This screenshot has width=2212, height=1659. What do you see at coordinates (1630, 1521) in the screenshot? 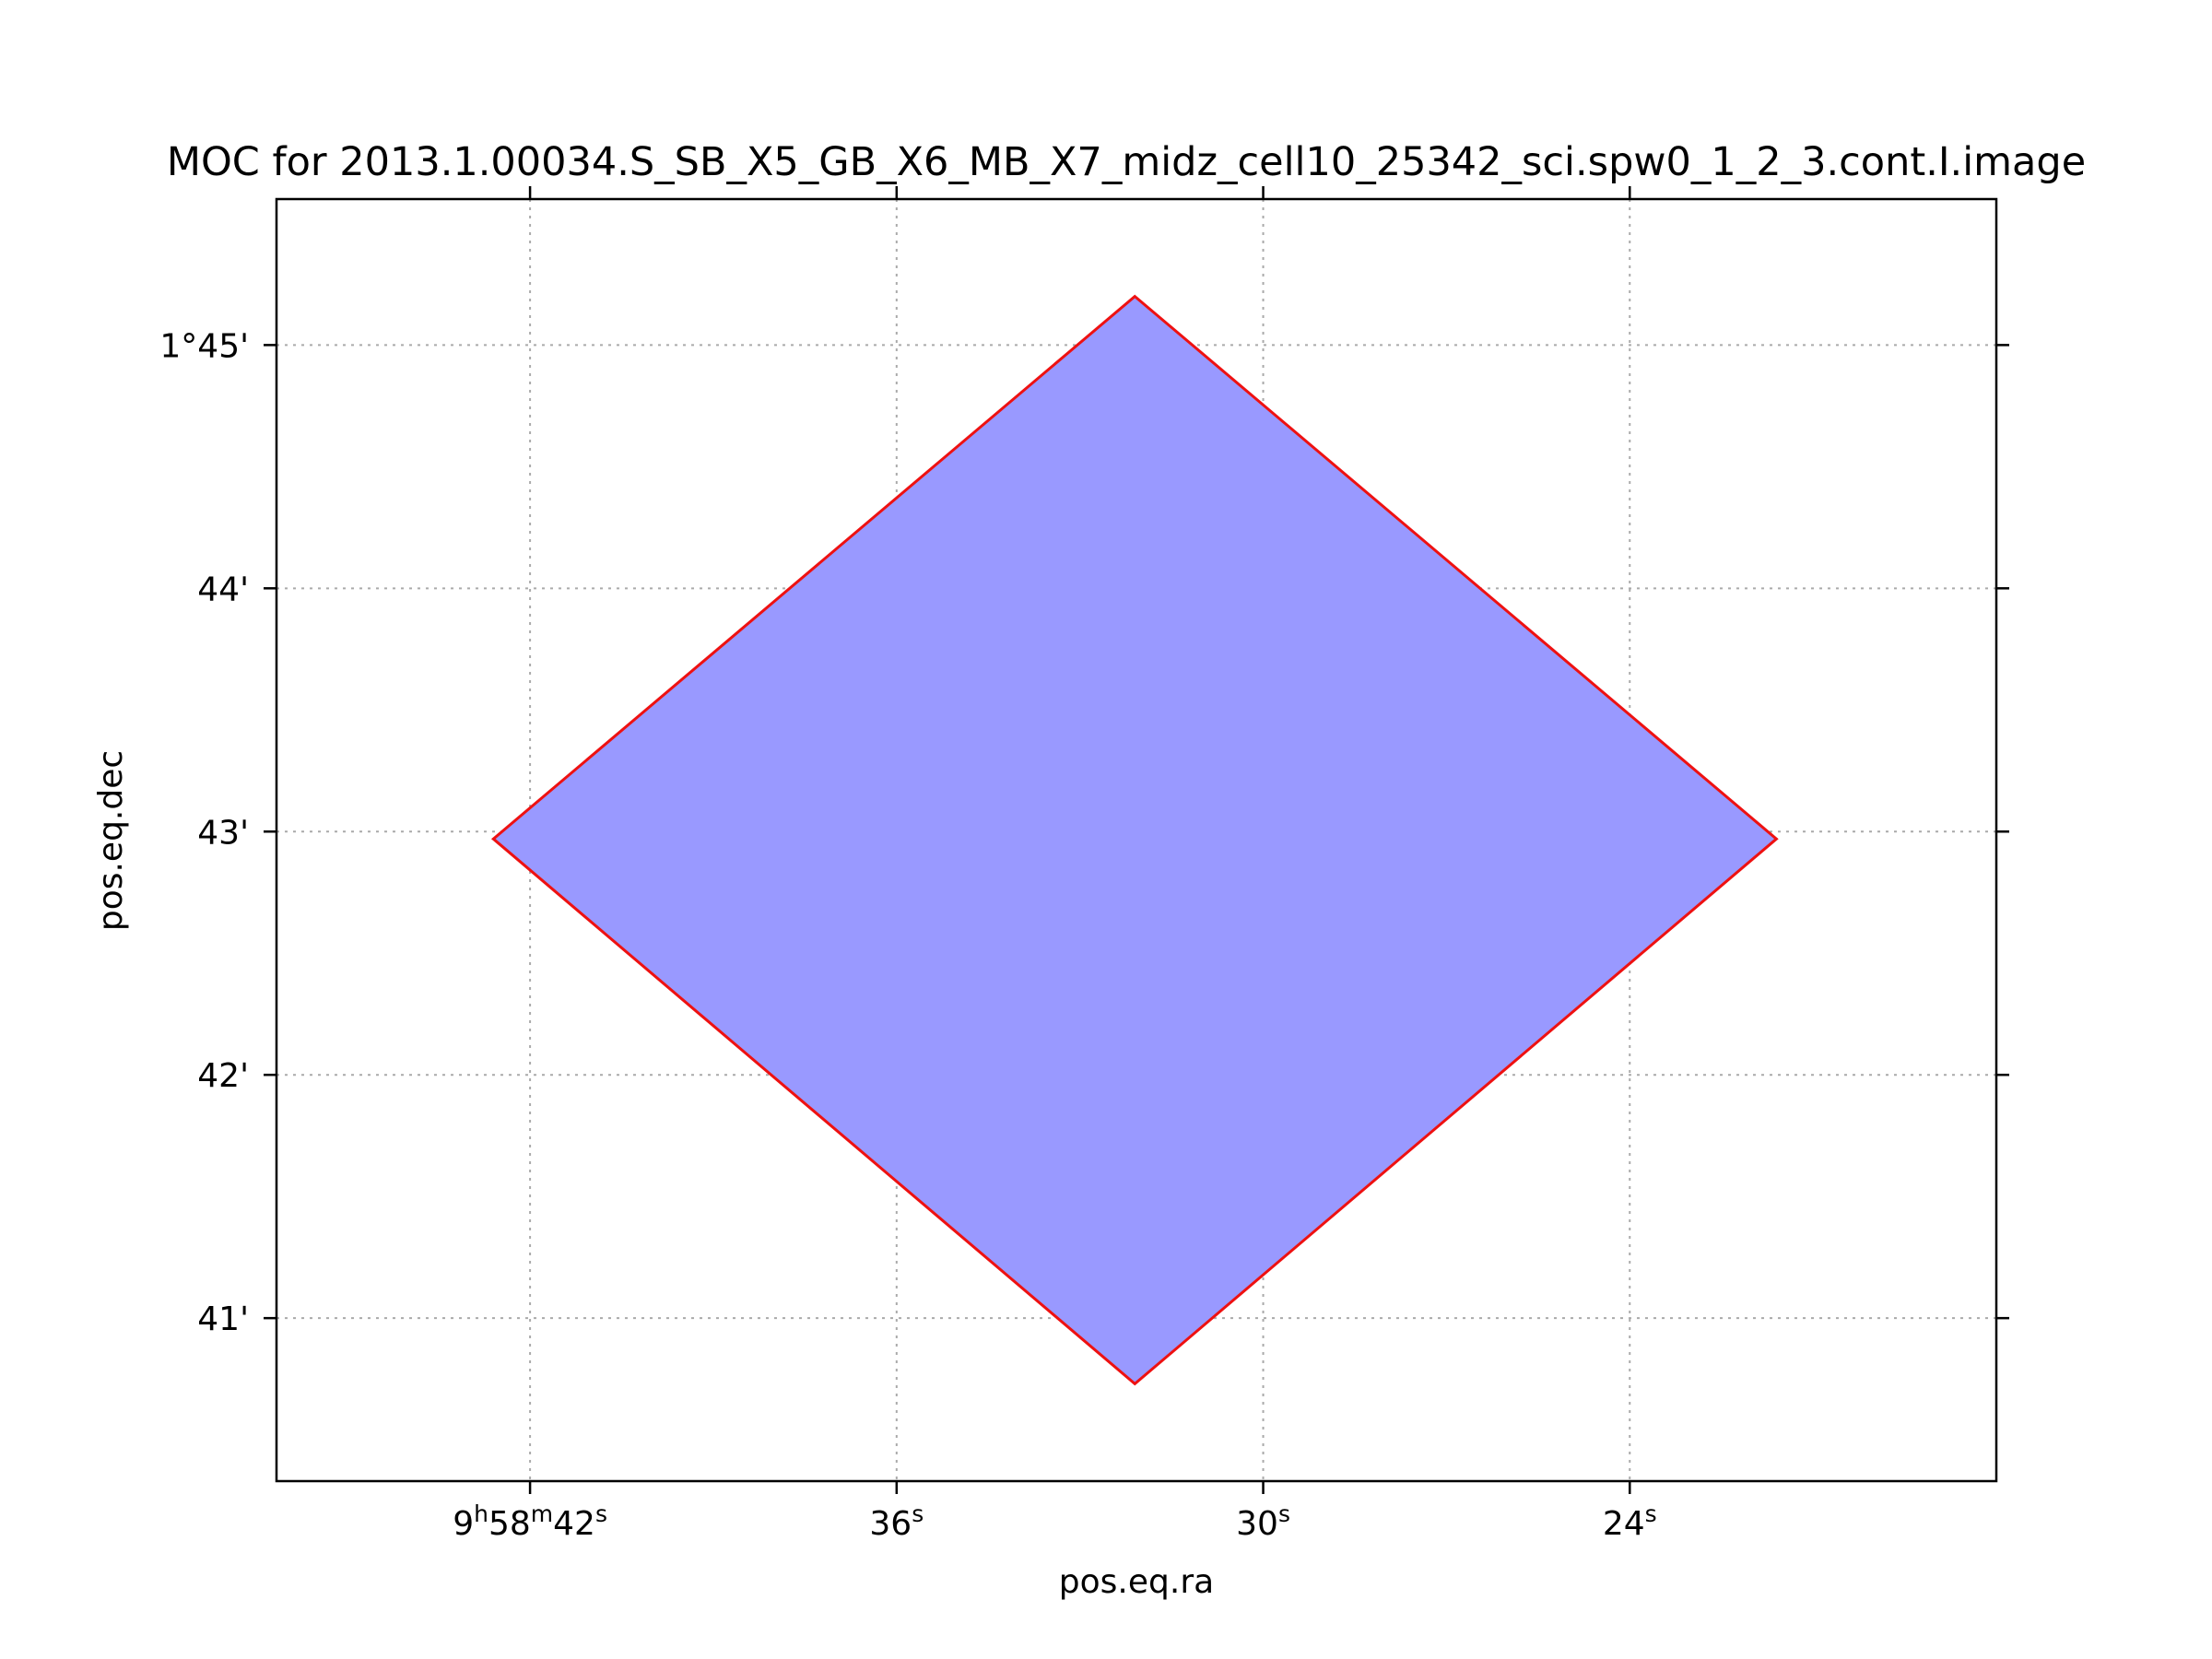
I see `x-tick-label: 24s` at bounding box center [1630, 1521].